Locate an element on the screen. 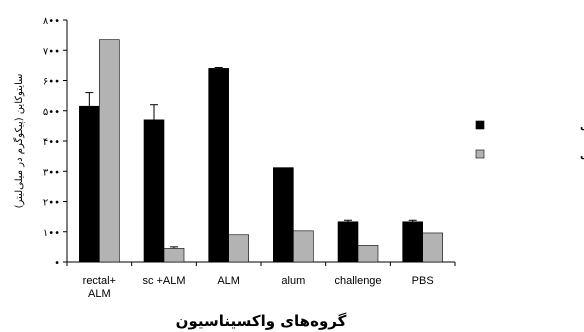 The image size is (584, 332). x-category-label: alum is located at coordinates (293, 281).